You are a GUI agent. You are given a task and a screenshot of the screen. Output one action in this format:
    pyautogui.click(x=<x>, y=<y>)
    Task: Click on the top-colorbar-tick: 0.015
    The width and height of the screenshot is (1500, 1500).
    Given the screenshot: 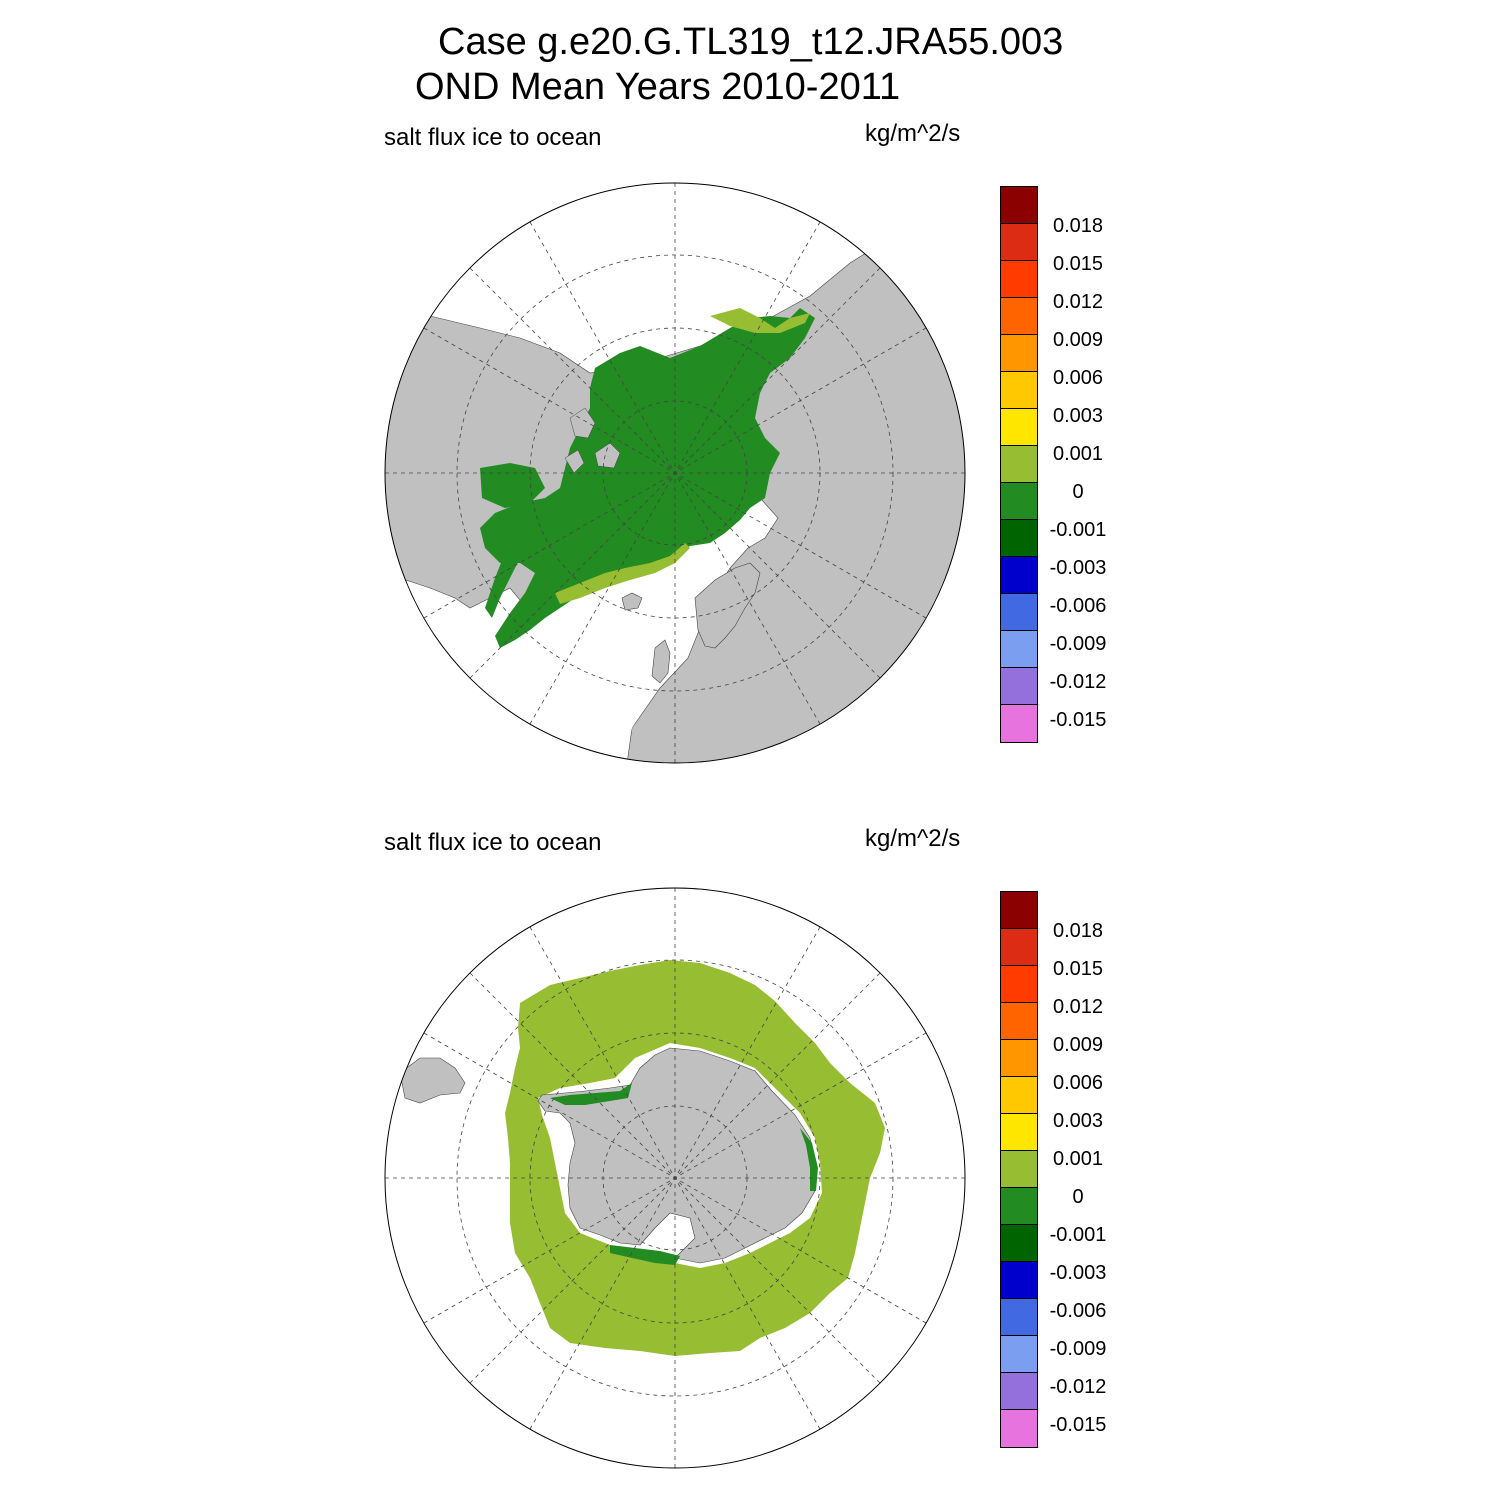 What is the action you would take?
    pyautogui.click(x=1078, y=264)
    